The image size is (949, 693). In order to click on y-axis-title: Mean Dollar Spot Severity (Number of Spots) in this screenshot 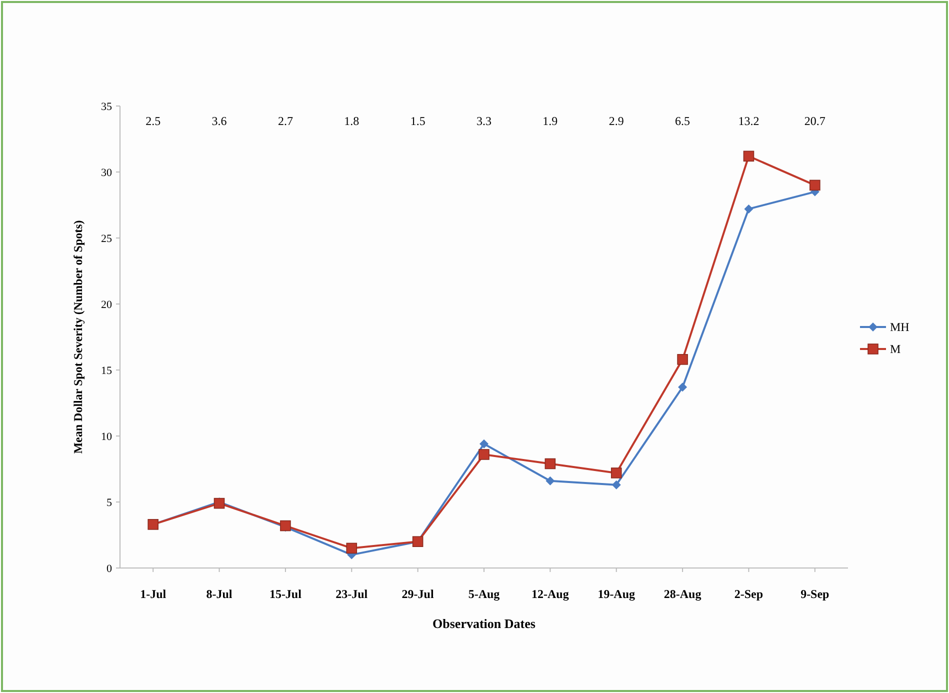, I will do `click(78, 337)`.